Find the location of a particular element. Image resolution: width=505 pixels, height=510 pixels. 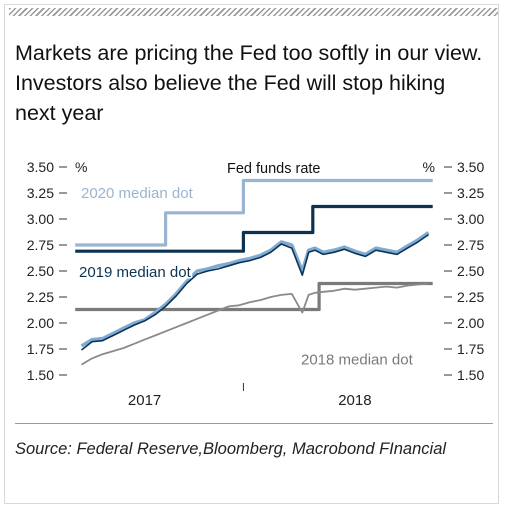

y-axis-unit-left: % is located at coordinates (81, 167).